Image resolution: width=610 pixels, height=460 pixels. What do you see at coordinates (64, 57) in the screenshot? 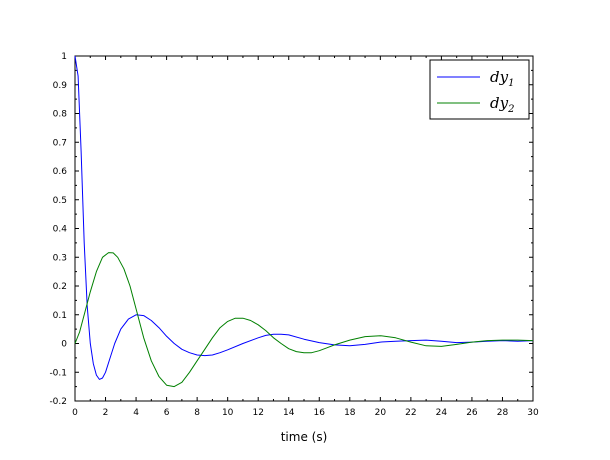
I see `y-tick-label: 1` at bounding box center [64, 57].